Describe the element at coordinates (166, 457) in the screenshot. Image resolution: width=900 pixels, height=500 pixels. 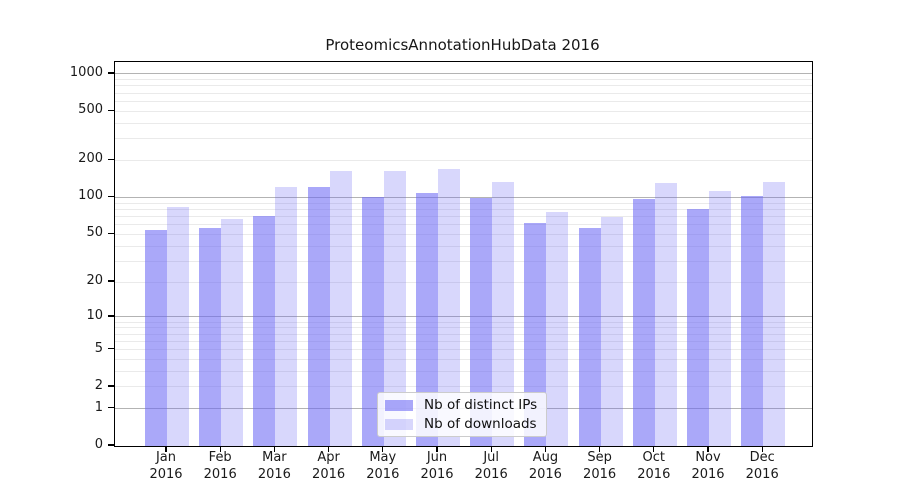
I see `x-tick-month: Jan` at that location.